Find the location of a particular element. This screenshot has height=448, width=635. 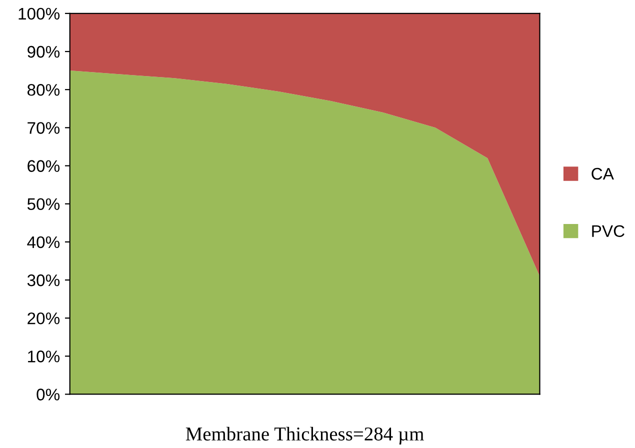

y-tick-label: 60% is located at coordinates (44, 166).